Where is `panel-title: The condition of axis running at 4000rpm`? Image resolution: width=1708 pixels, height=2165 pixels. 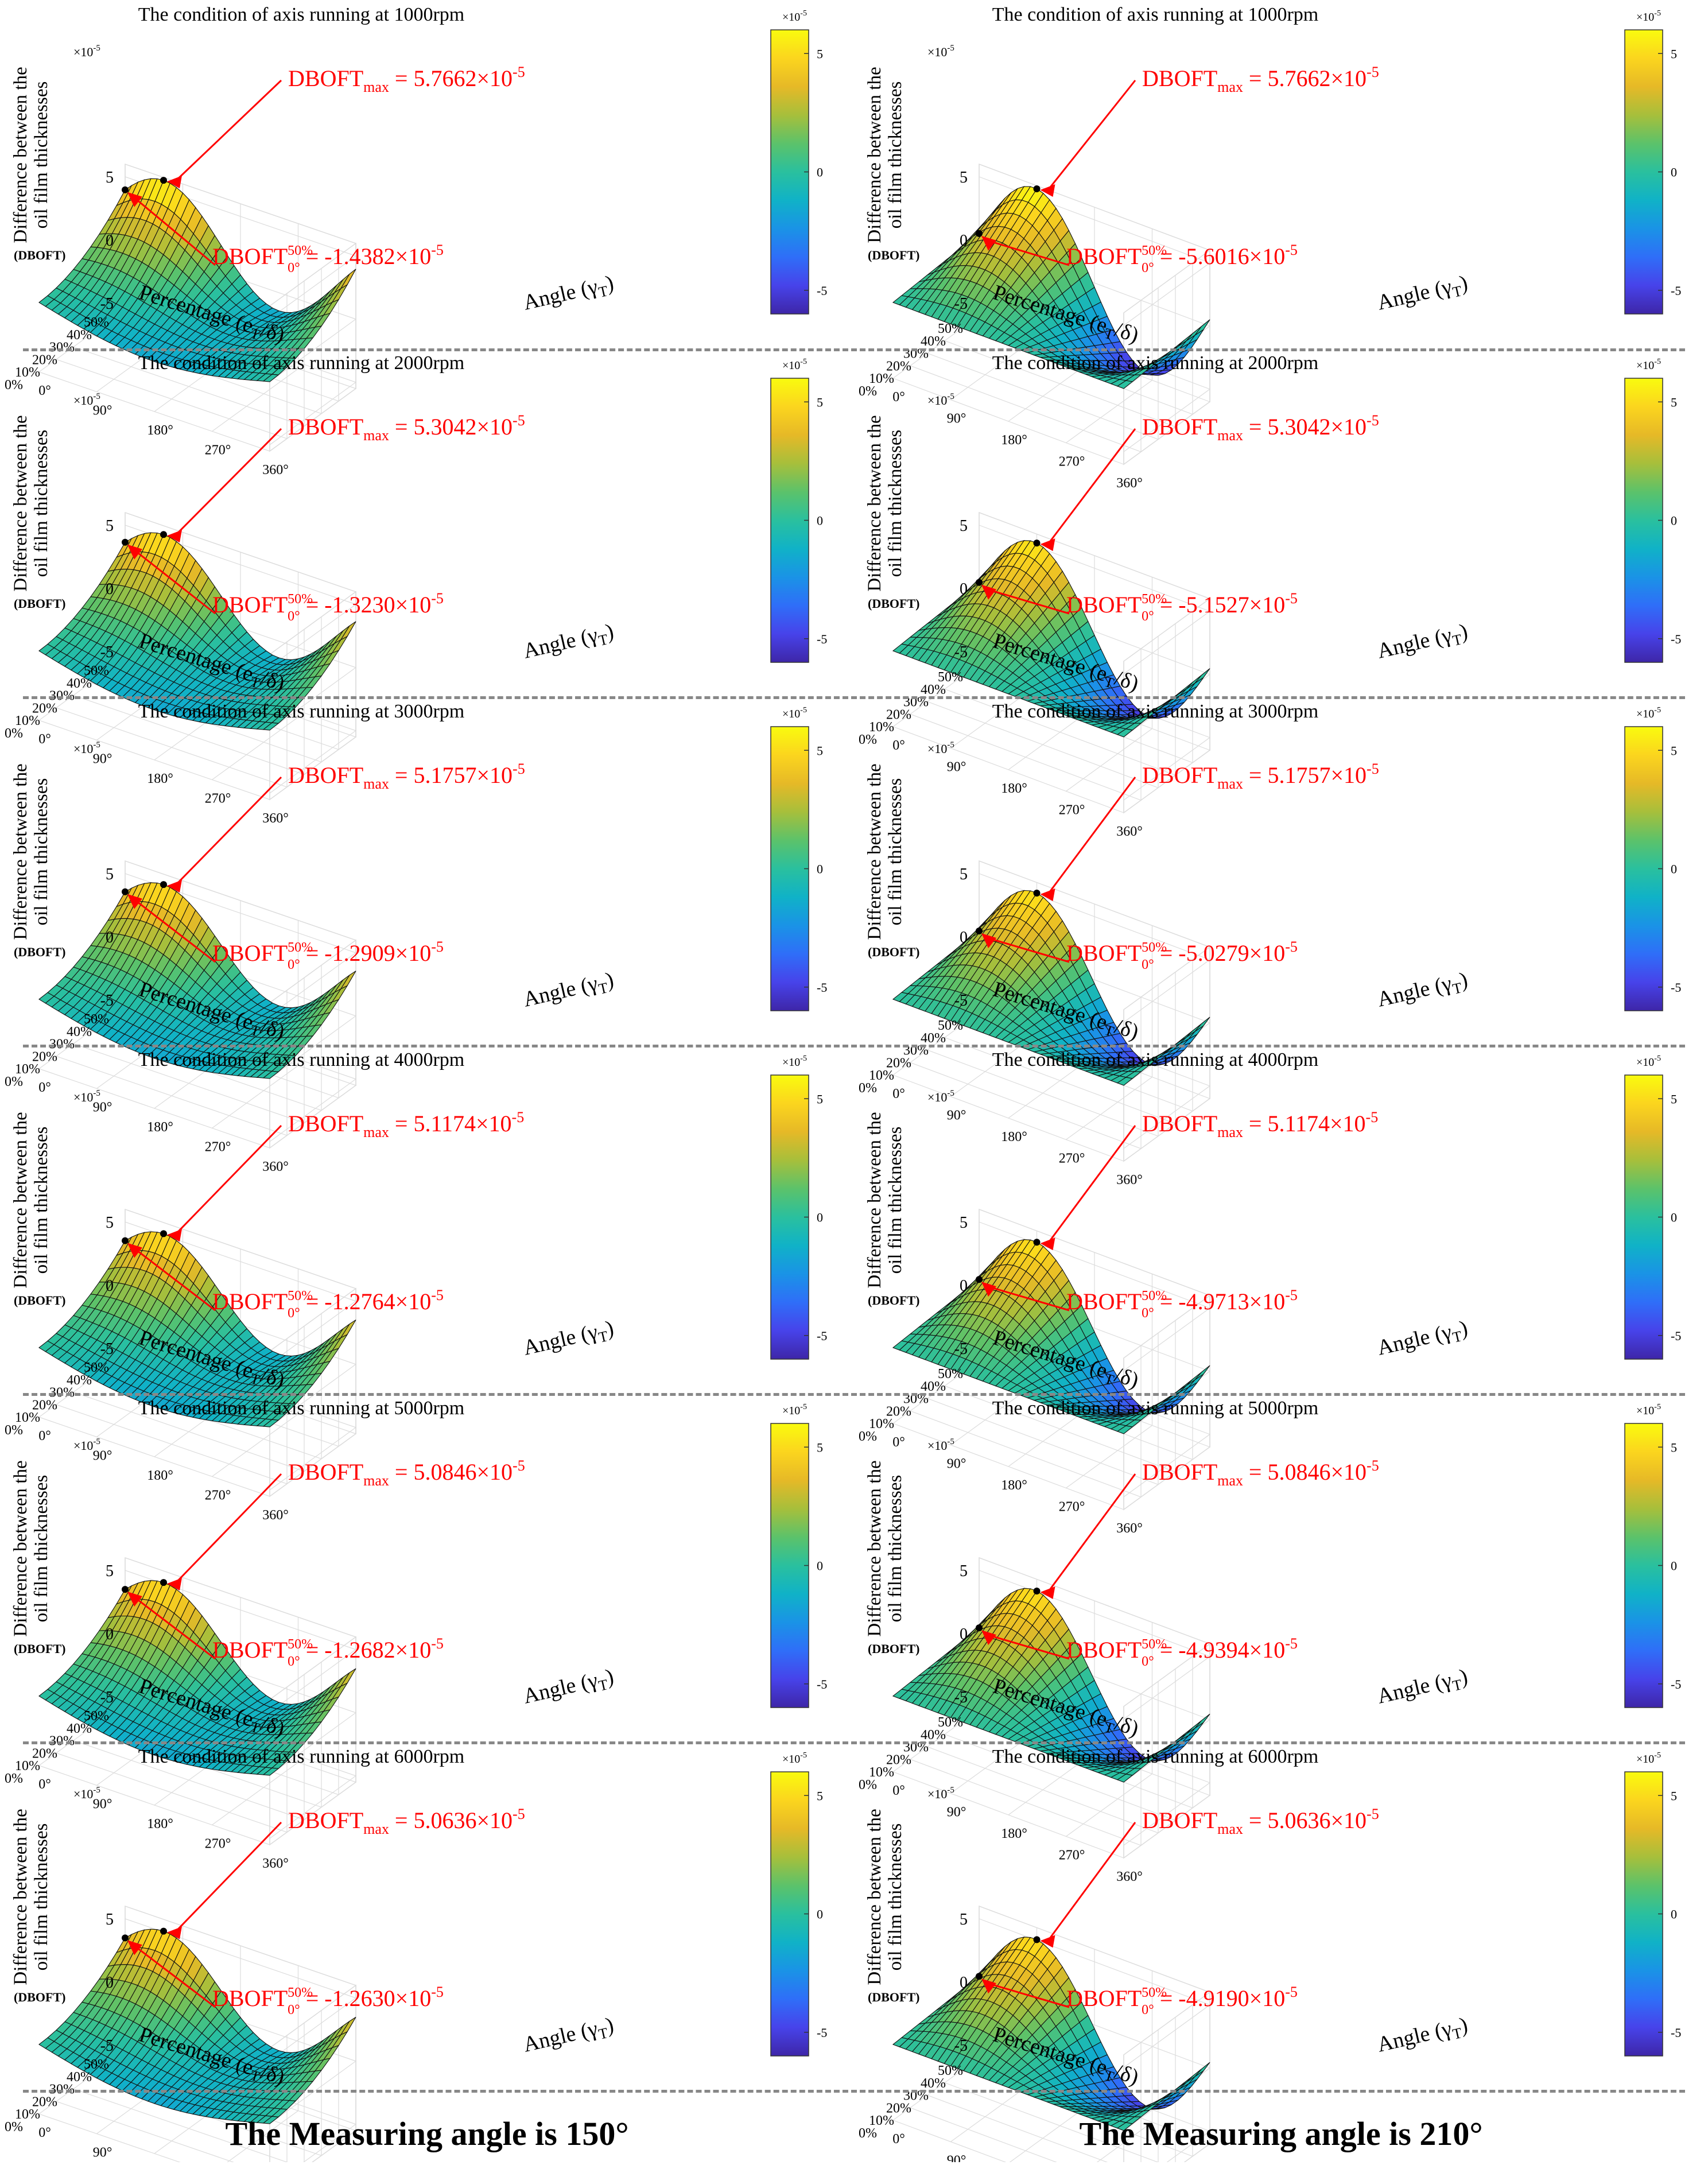
panel-title: The condition of axis running at 4000rpm is located at coordinates (301, 1059).